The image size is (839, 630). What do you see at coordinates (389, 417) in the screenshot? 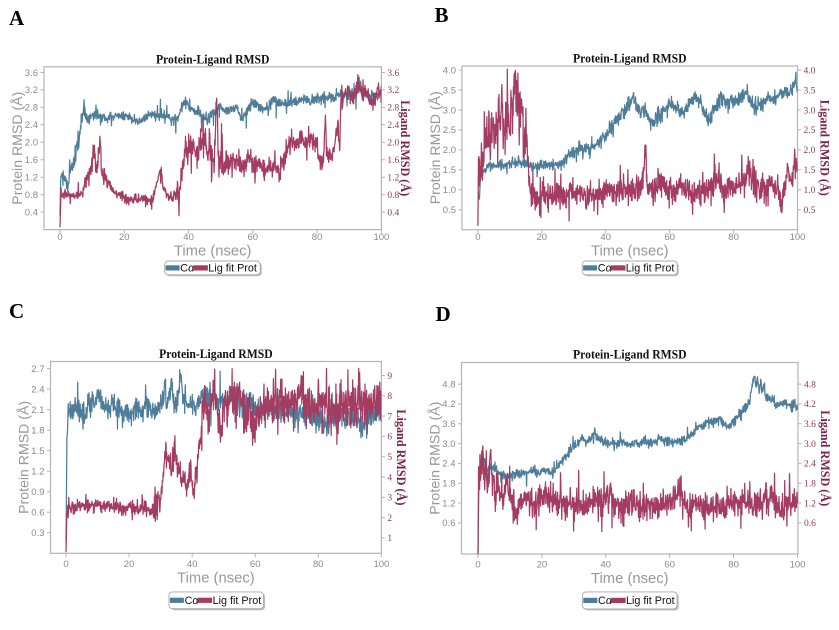
I see `svg-text: 7` at bounding box center [389, 417].